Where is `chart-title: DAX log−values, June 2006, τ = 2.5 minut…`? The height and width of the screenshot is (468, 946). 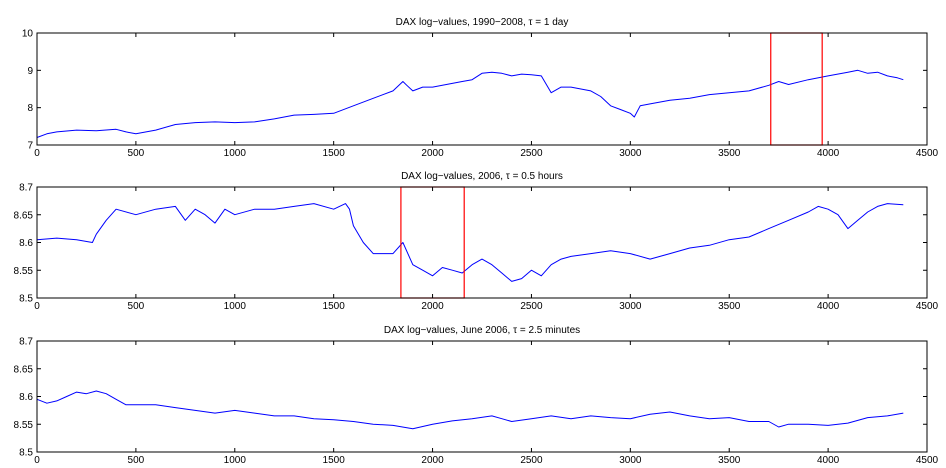 chart-title: DAX log−values, June 2006, τ = 2.5 minut… is located at coordinates (482, 330).